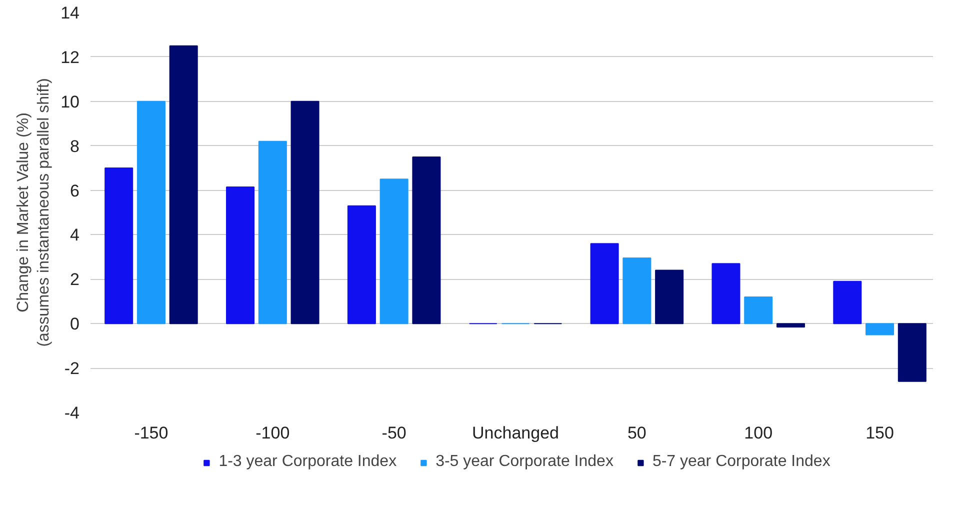 The width and height of the screenshot is (968, 515). What do you see at coordinates (75, 280) in the screenshot?
I see `y-tick-label: 2` at bounding box center [75, 280].